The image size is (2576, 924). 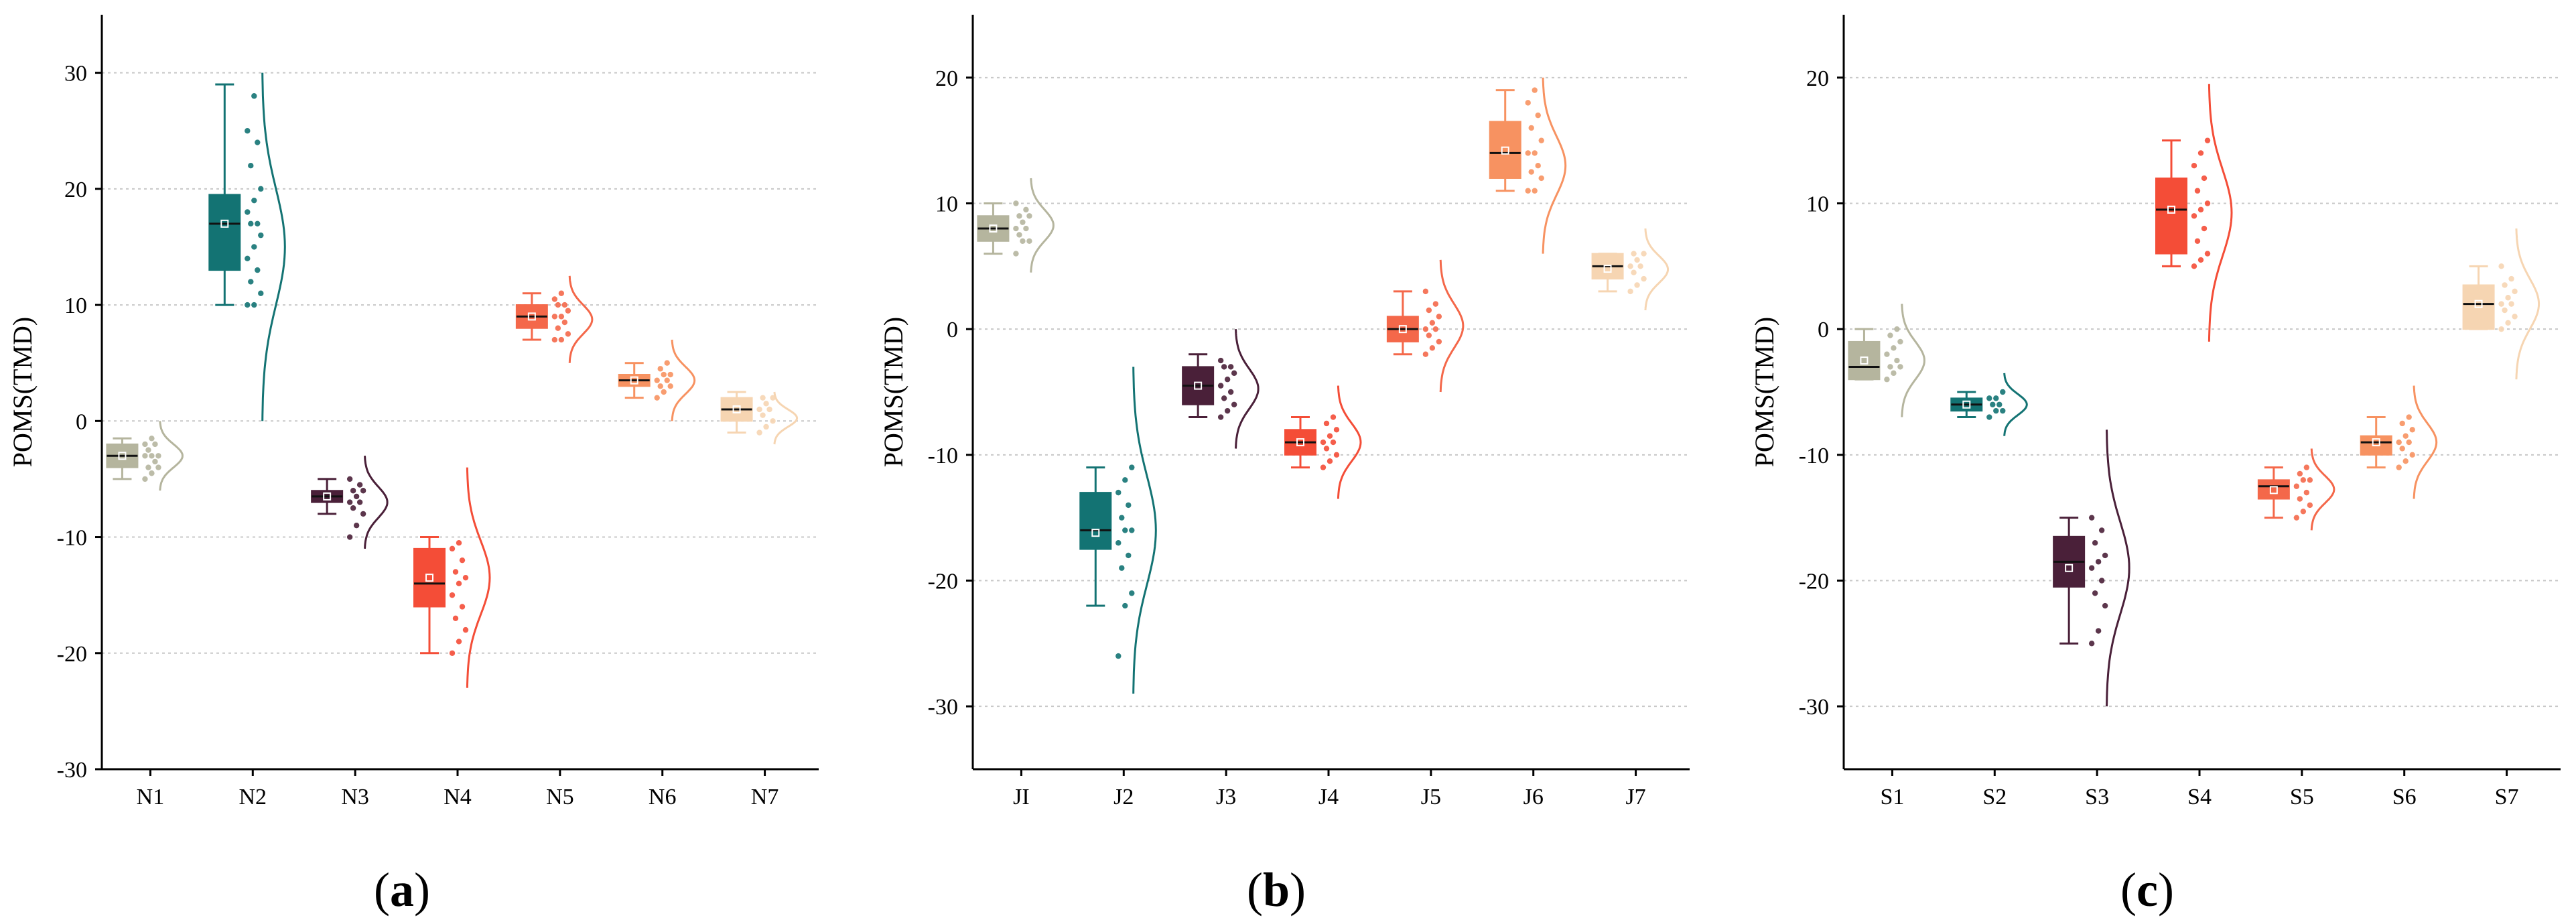 What do you see at coordinates (1425, 534) in the screenshot?
I see `group-J5: J5` at bounding box center [1425, 534].